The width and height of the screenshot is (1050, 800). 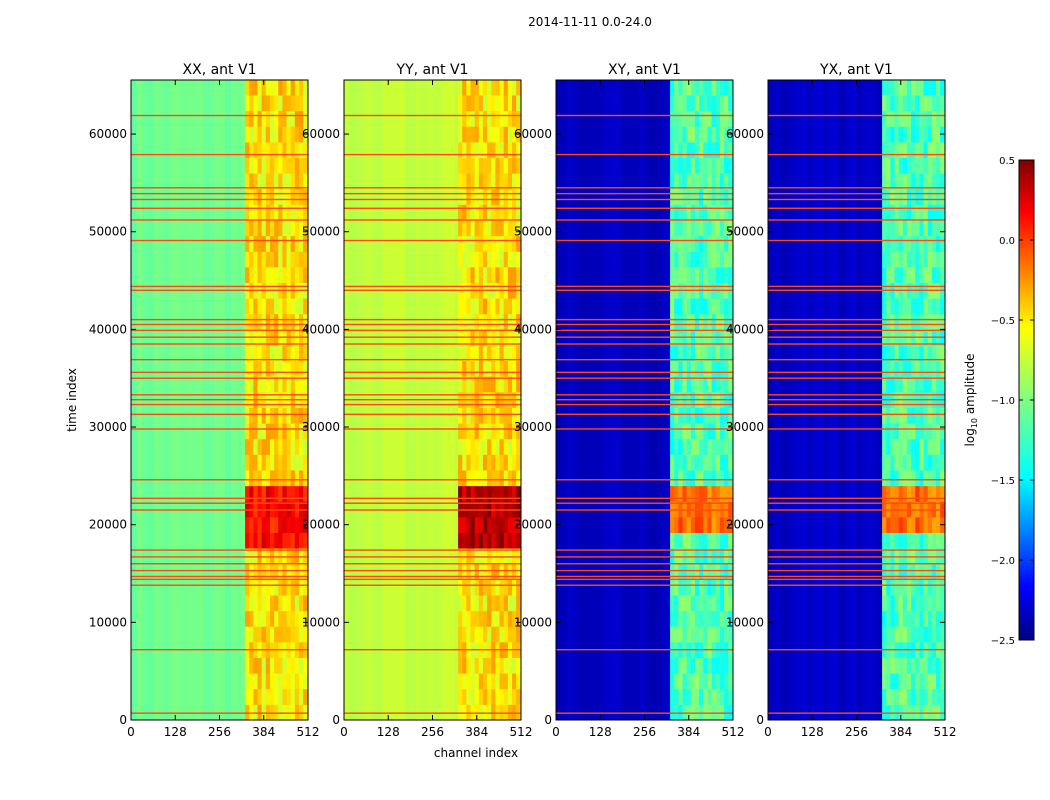 What do you see at coordinates (321, 329) in the screenshot?
I see `y-tick-label: 40000` at bounding box center [321, 329].